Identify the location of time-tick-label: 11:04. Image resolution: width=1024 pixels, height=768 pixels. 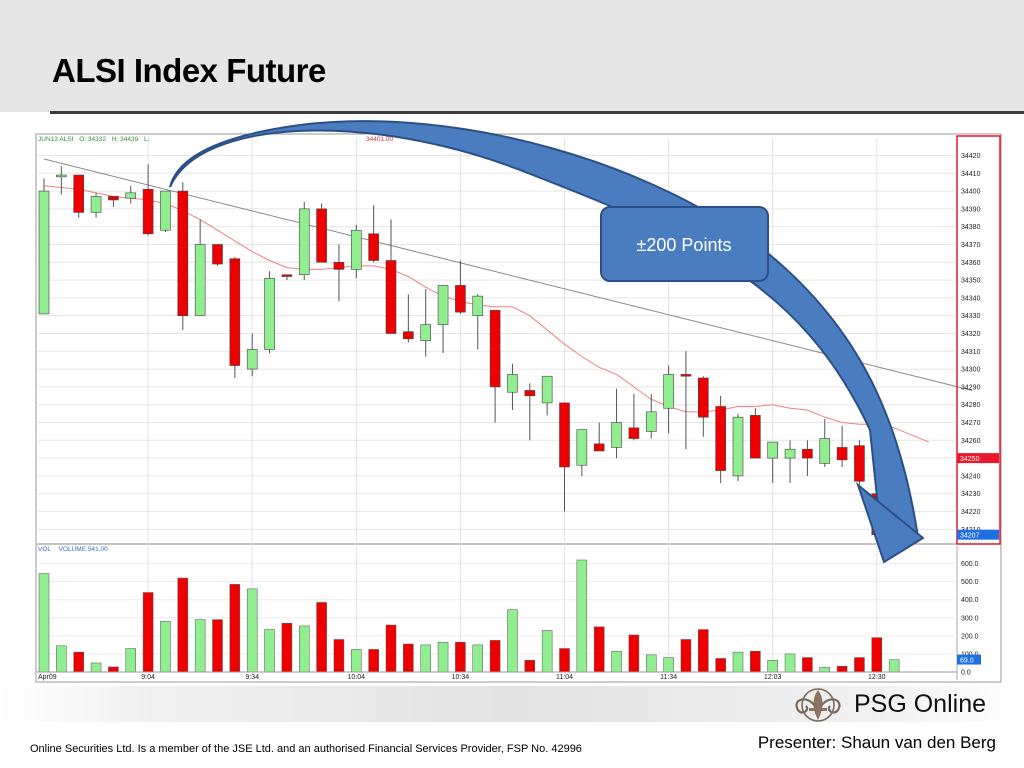
(564, 677).